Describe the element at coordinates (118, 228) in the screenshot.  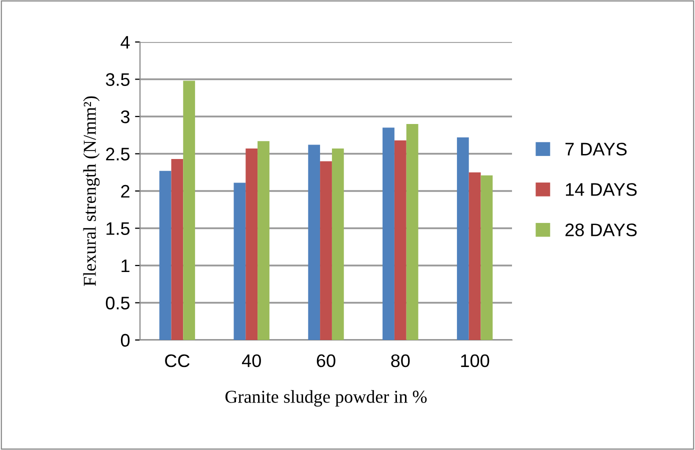
I see `y-tick-label: 1.5` at that location.